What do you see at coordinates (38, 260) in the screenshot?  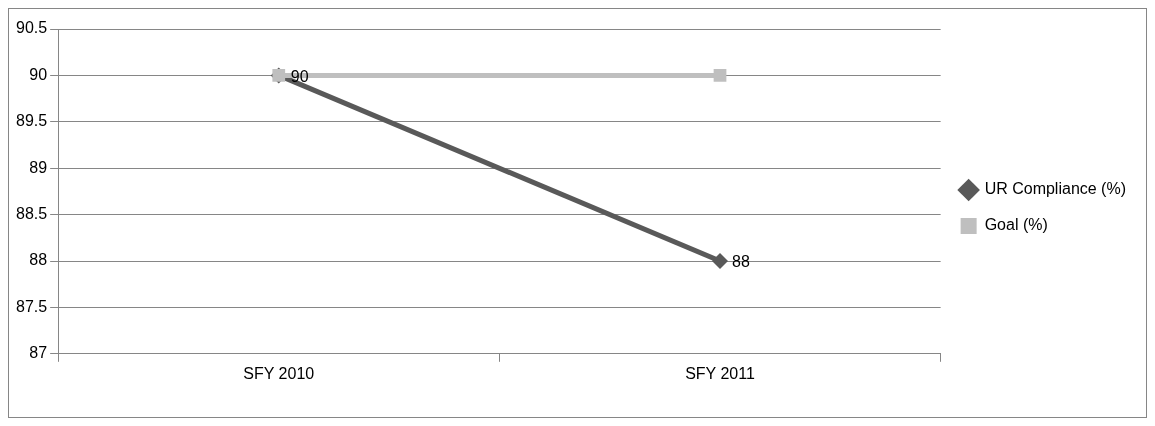 I see `y-tick-label: 88` at bounding box center [38, 260].